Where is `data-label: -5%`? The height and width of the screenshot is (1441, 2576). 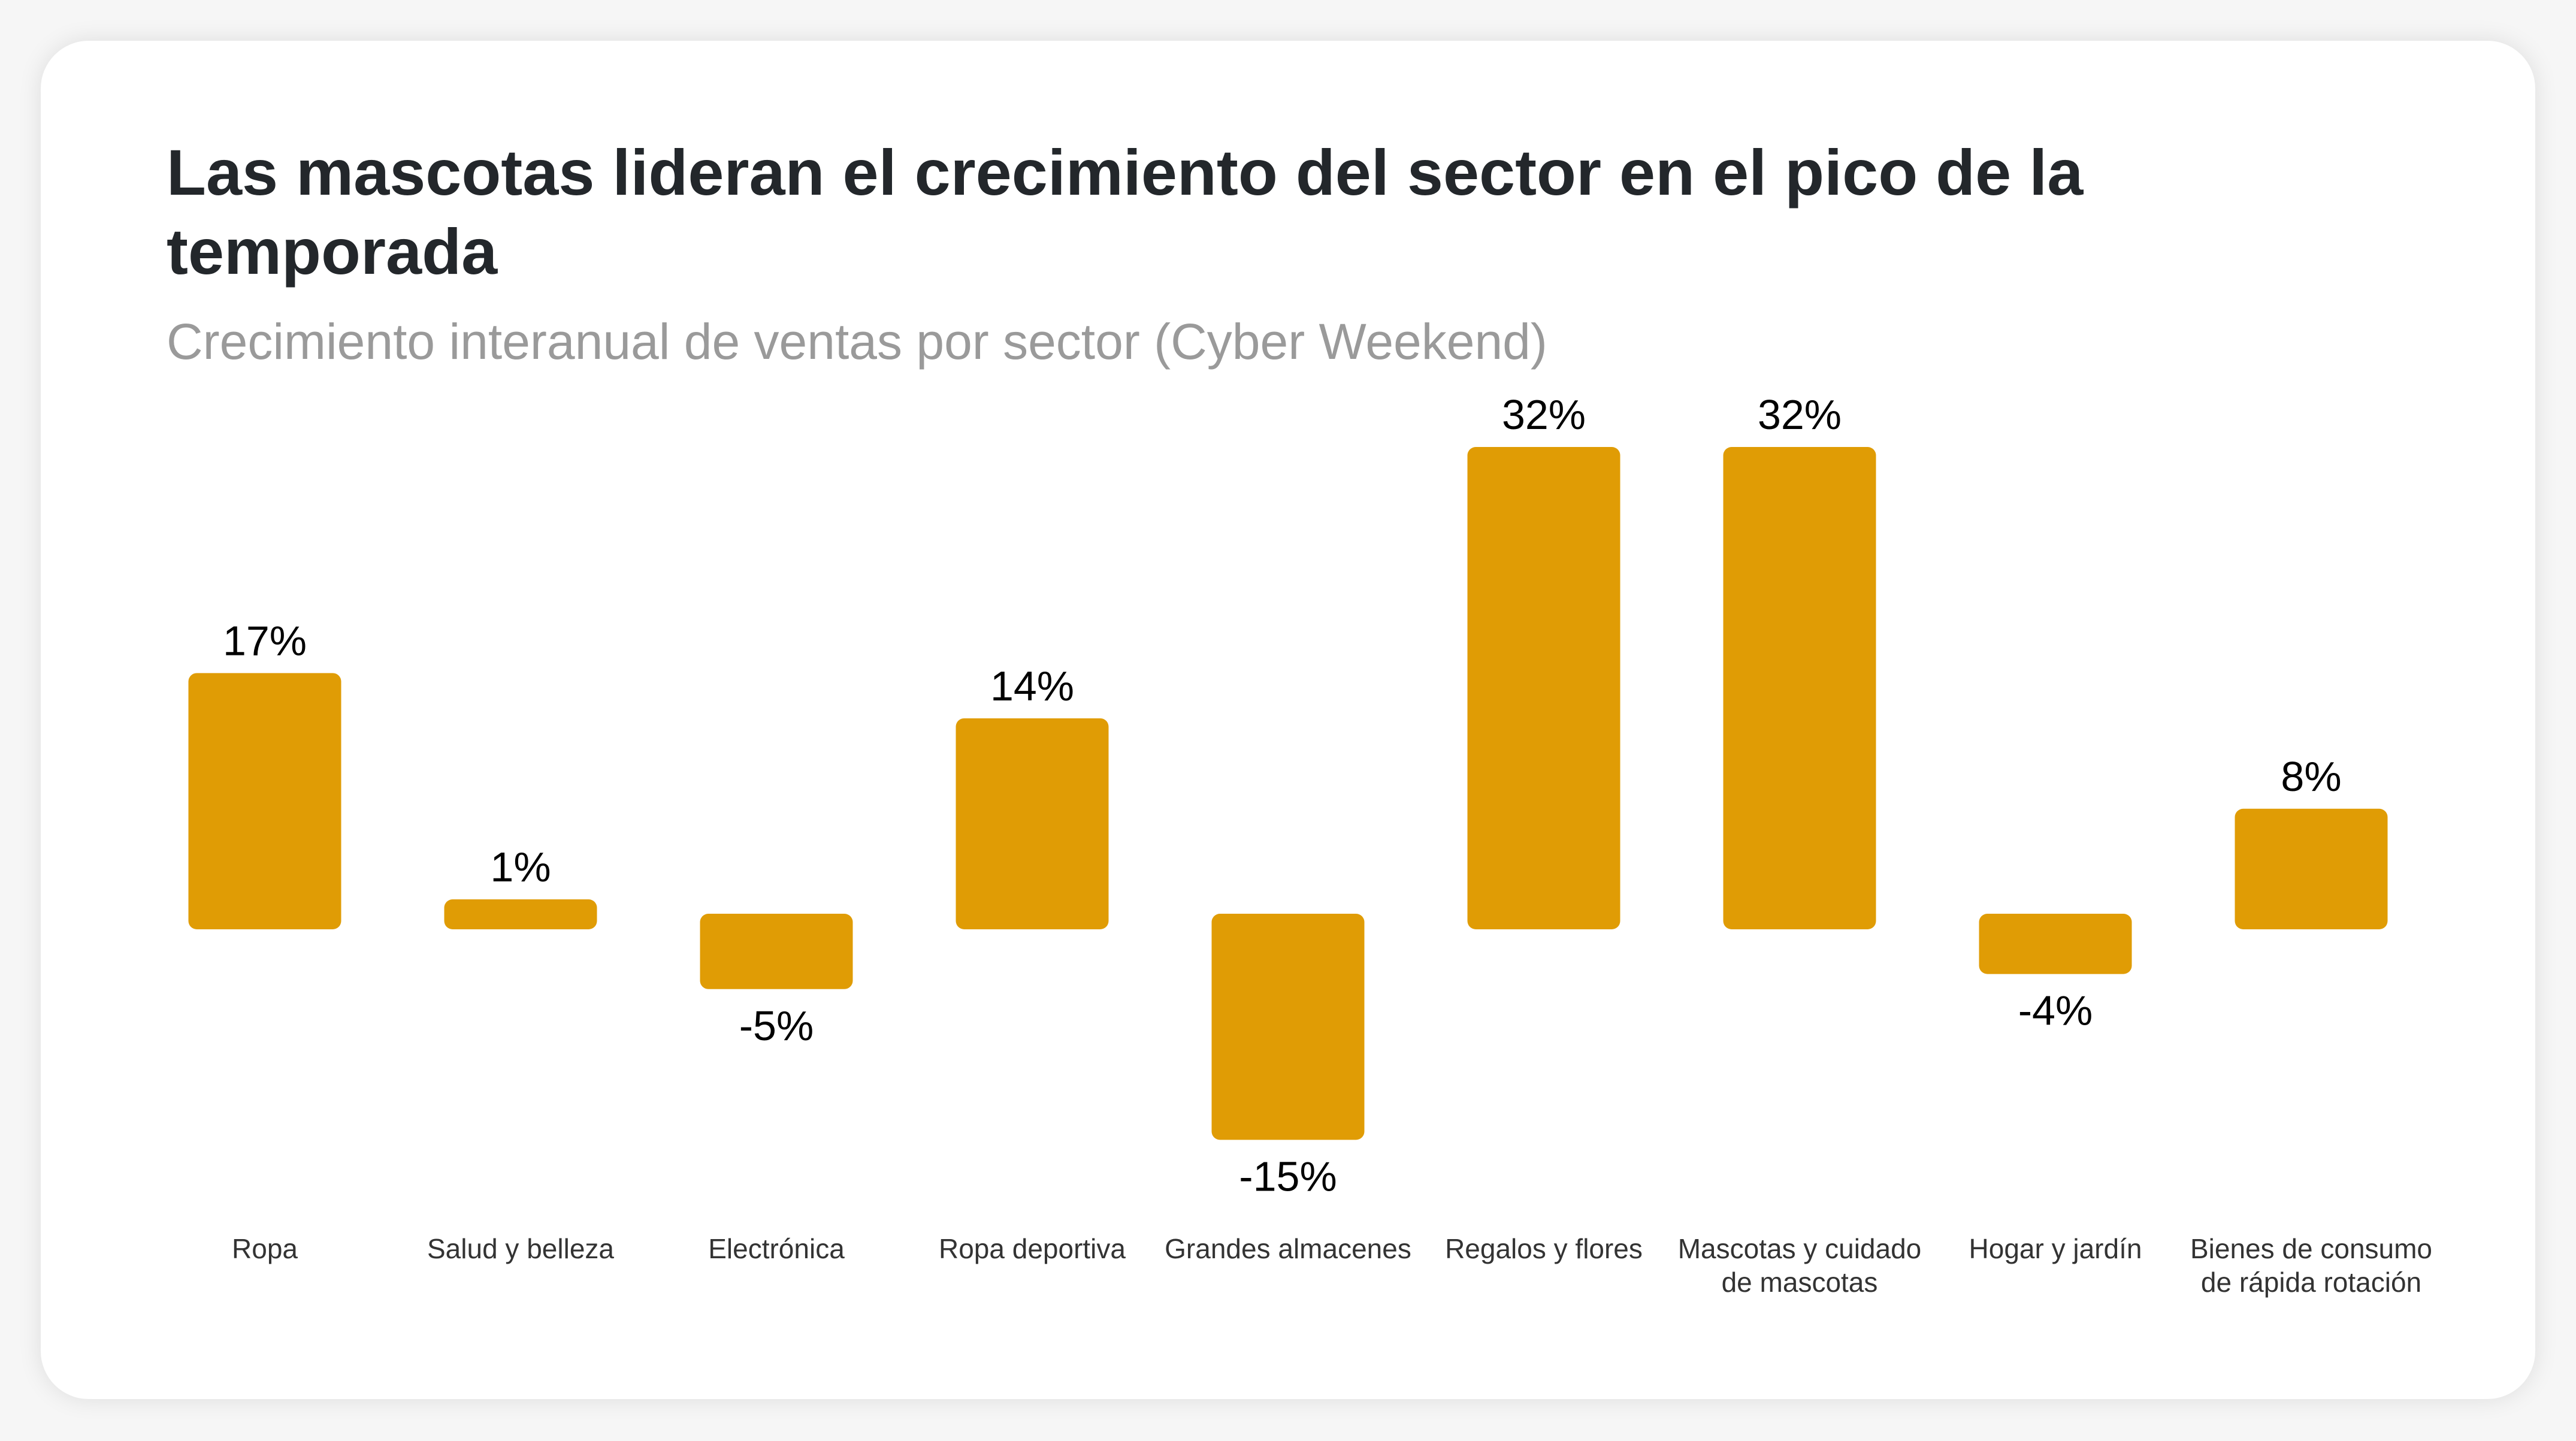 data-label: -5% is located at coordinates (776, 1025).